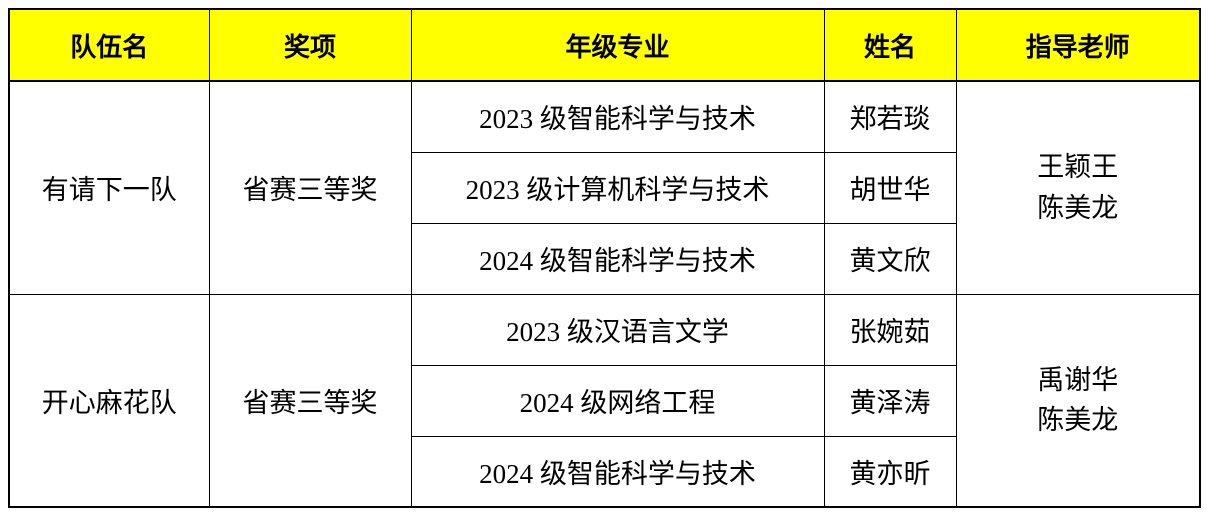 The image size is (1207, 514). I want to click on major-cell: 2023 级汉语言文学, so click(617, 329).